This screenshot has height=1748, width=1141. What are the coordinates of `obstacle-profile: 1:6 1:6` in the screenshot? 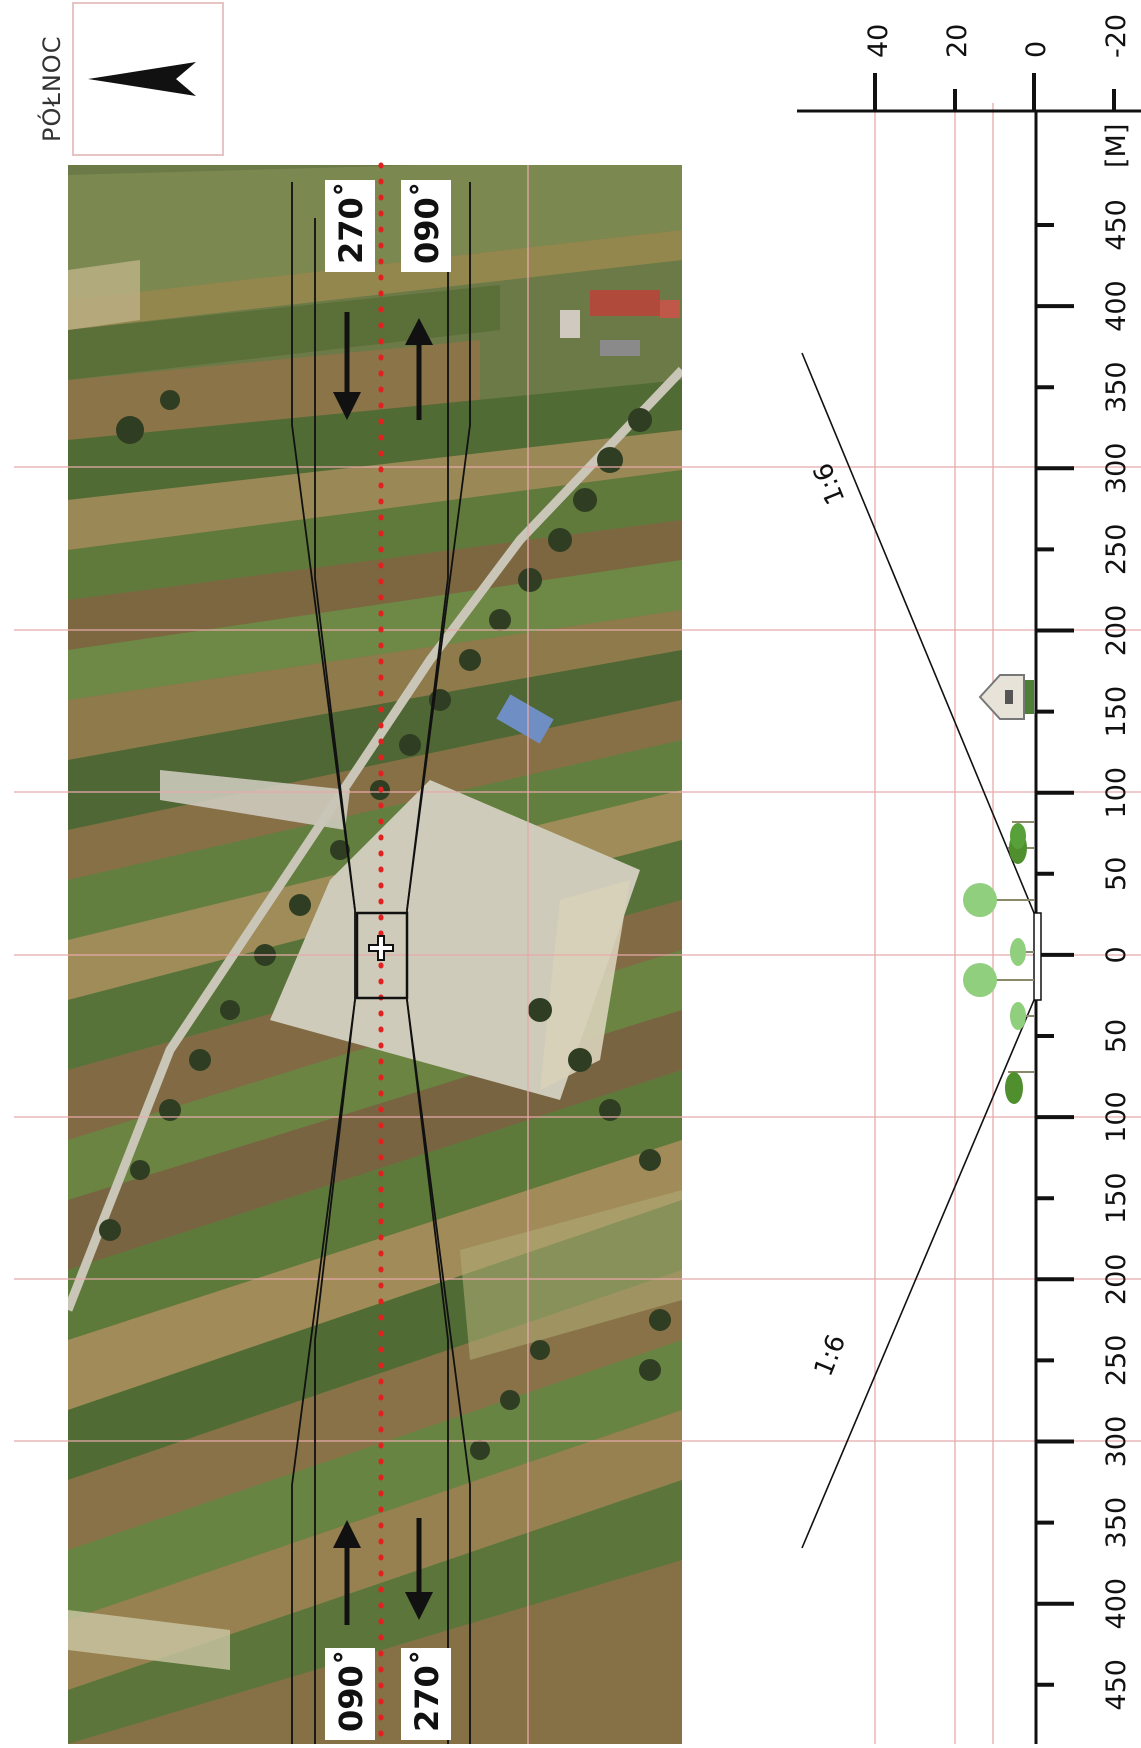 It's located at (921, 950).